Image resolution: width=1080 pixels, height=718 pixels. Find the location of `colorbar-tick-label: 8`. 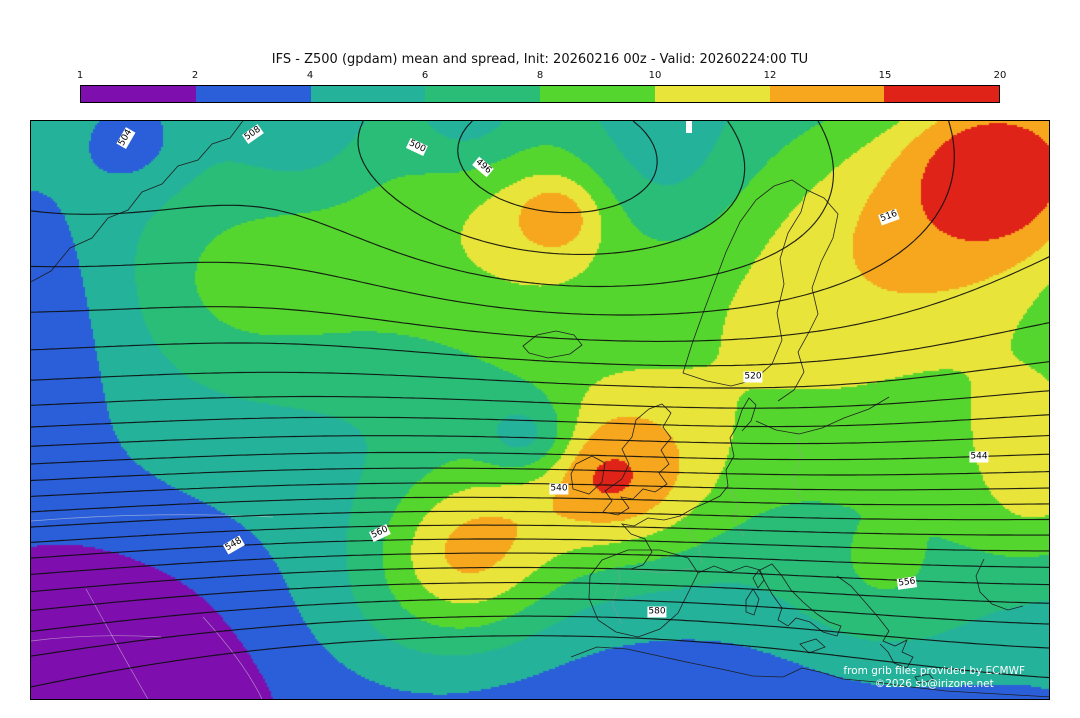

colorbar-tick-label: 8 is located at coordinates (540, 75).